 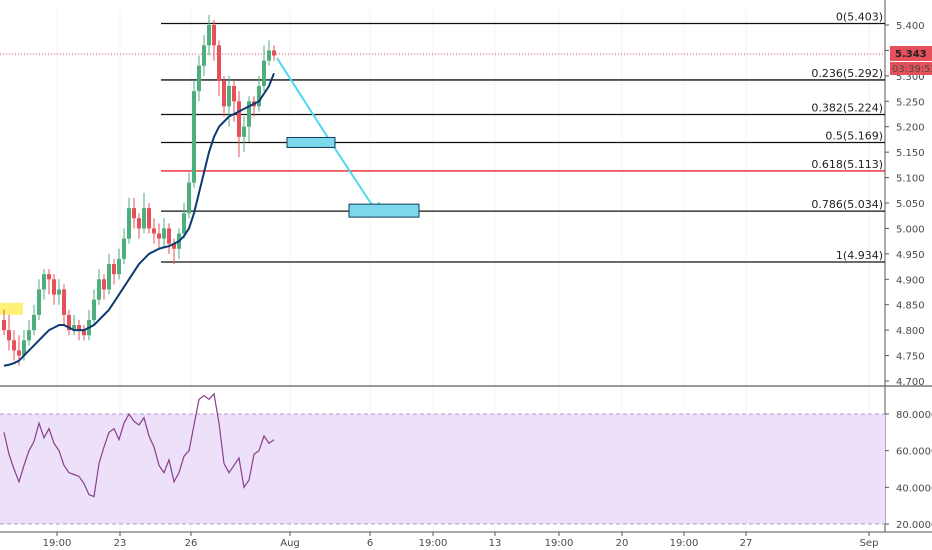 I want to click on price-tick-label: 4.950, so click(x=910, y=255).